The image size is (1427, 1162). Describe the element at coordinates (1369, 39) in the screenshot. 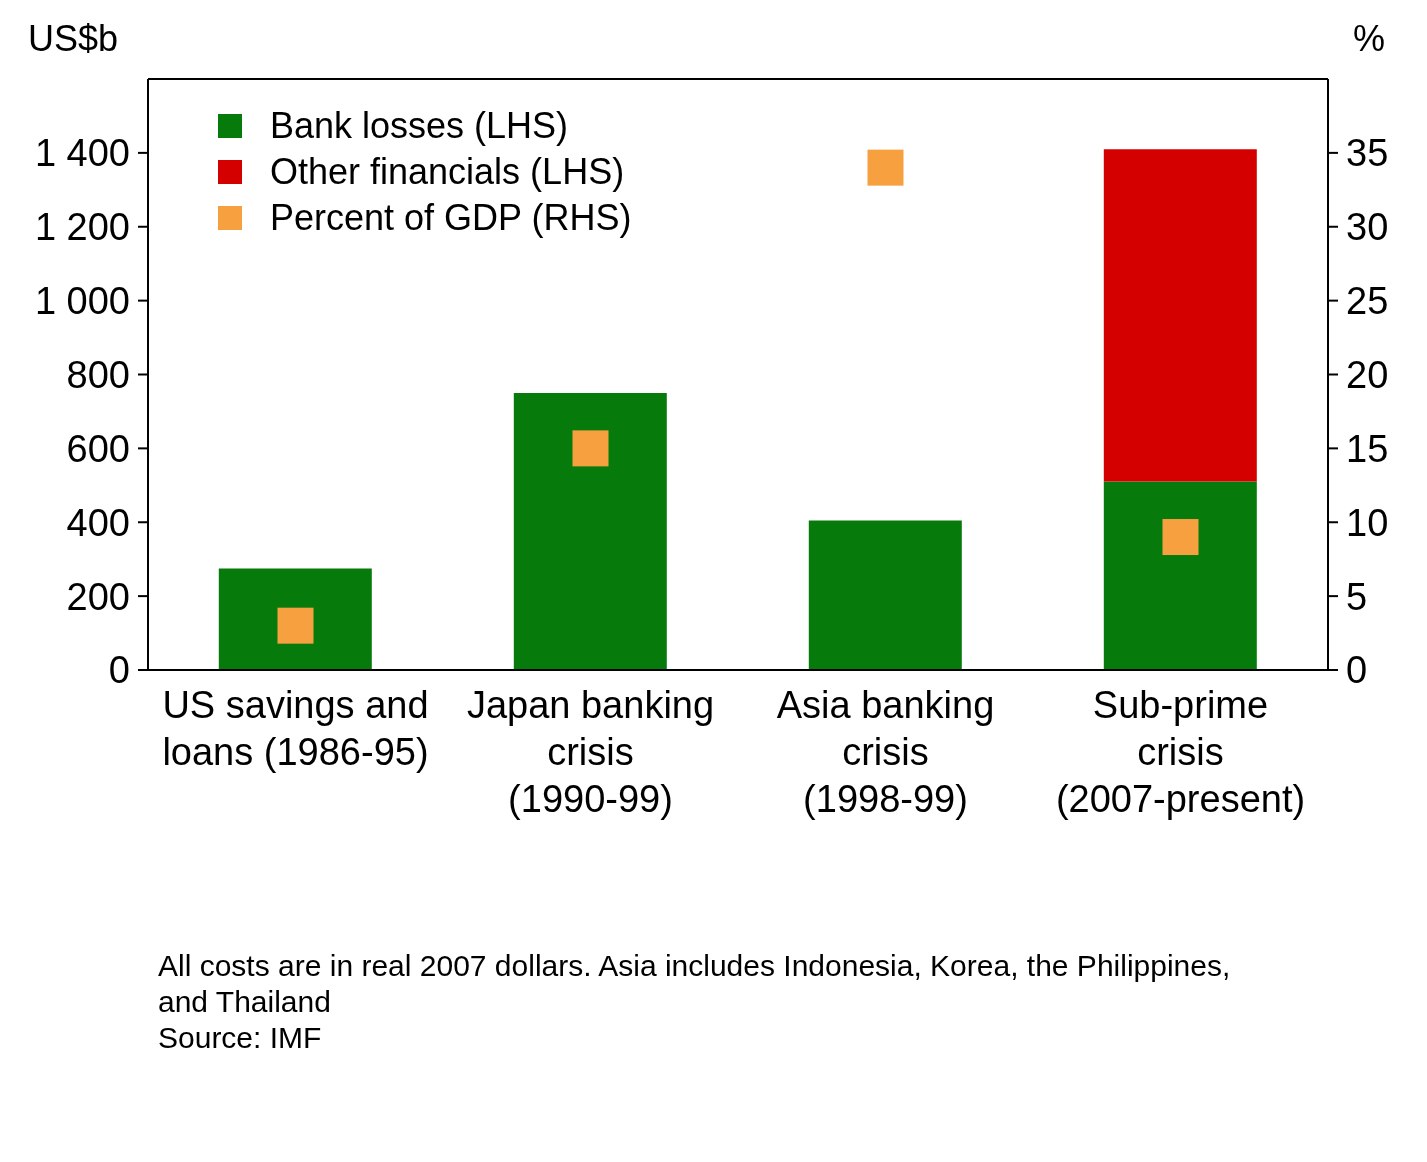

I see `y2-axis-title: %` at that location.